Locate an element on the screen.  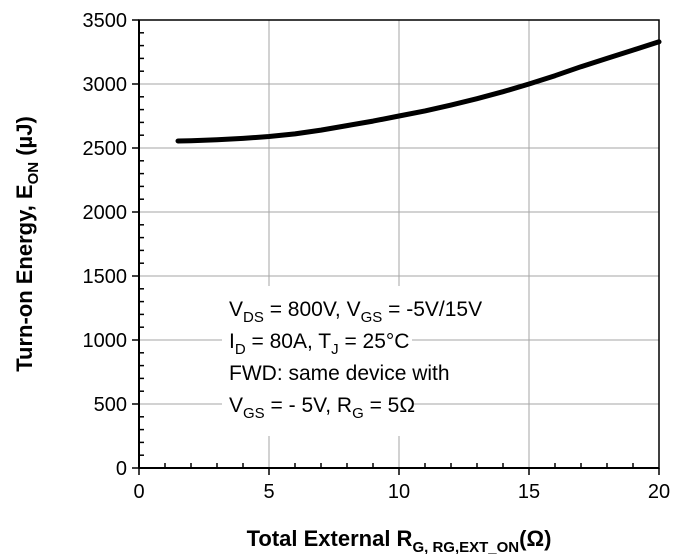
x-tick-labels: 0 5 10 15 20 is located at coordinates (401, 492).